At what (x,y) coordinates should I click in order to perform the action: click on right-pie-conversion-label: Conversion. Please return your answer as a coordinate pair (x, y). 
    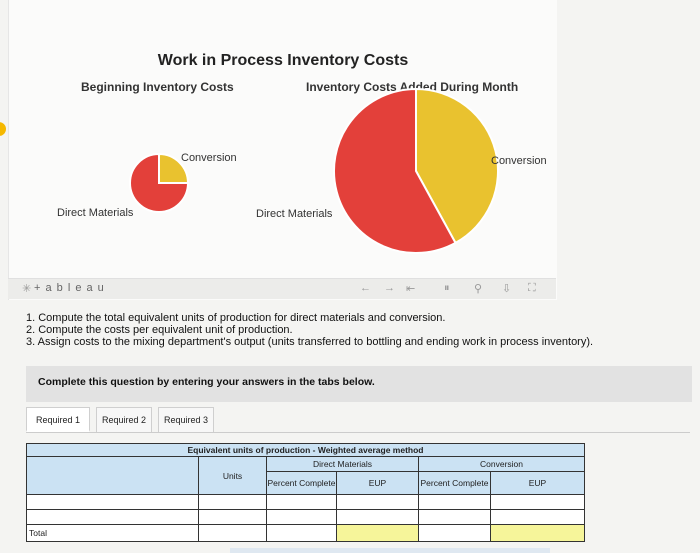
    Looking at the image, I should click on (519, 161).